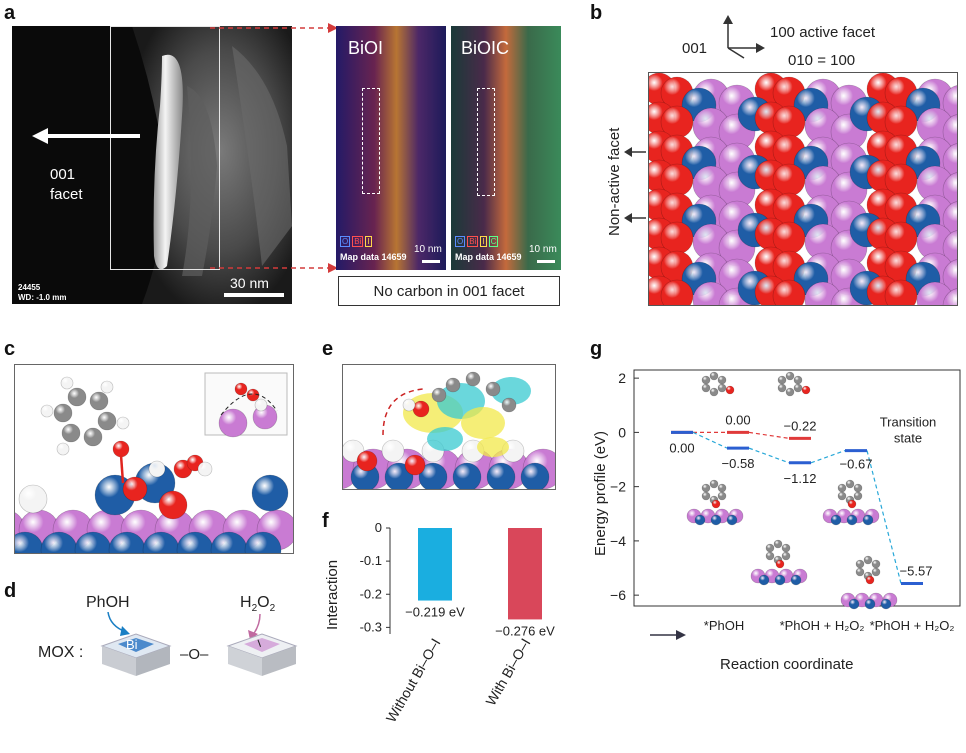 Image resolution: width=966 pixels, height=753 pixels. What do you see at coordinates (622, 378) in the screenshot?
I see `g-ytick-label: 2` at bounding box center [622, 378].